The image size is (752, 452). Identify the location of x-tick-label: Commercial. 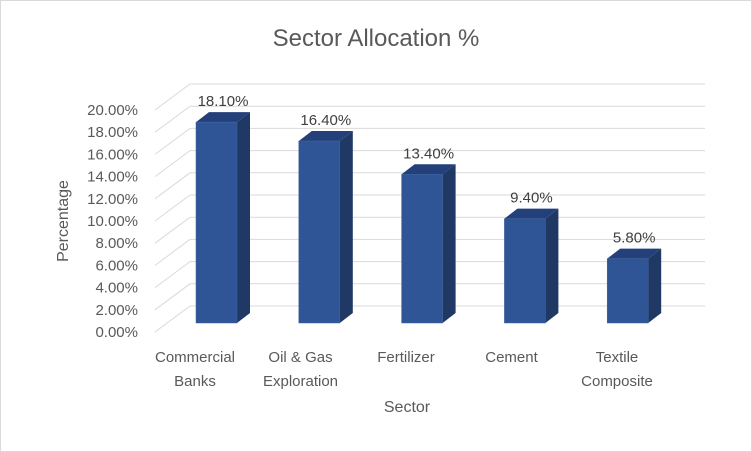
(195, 357).